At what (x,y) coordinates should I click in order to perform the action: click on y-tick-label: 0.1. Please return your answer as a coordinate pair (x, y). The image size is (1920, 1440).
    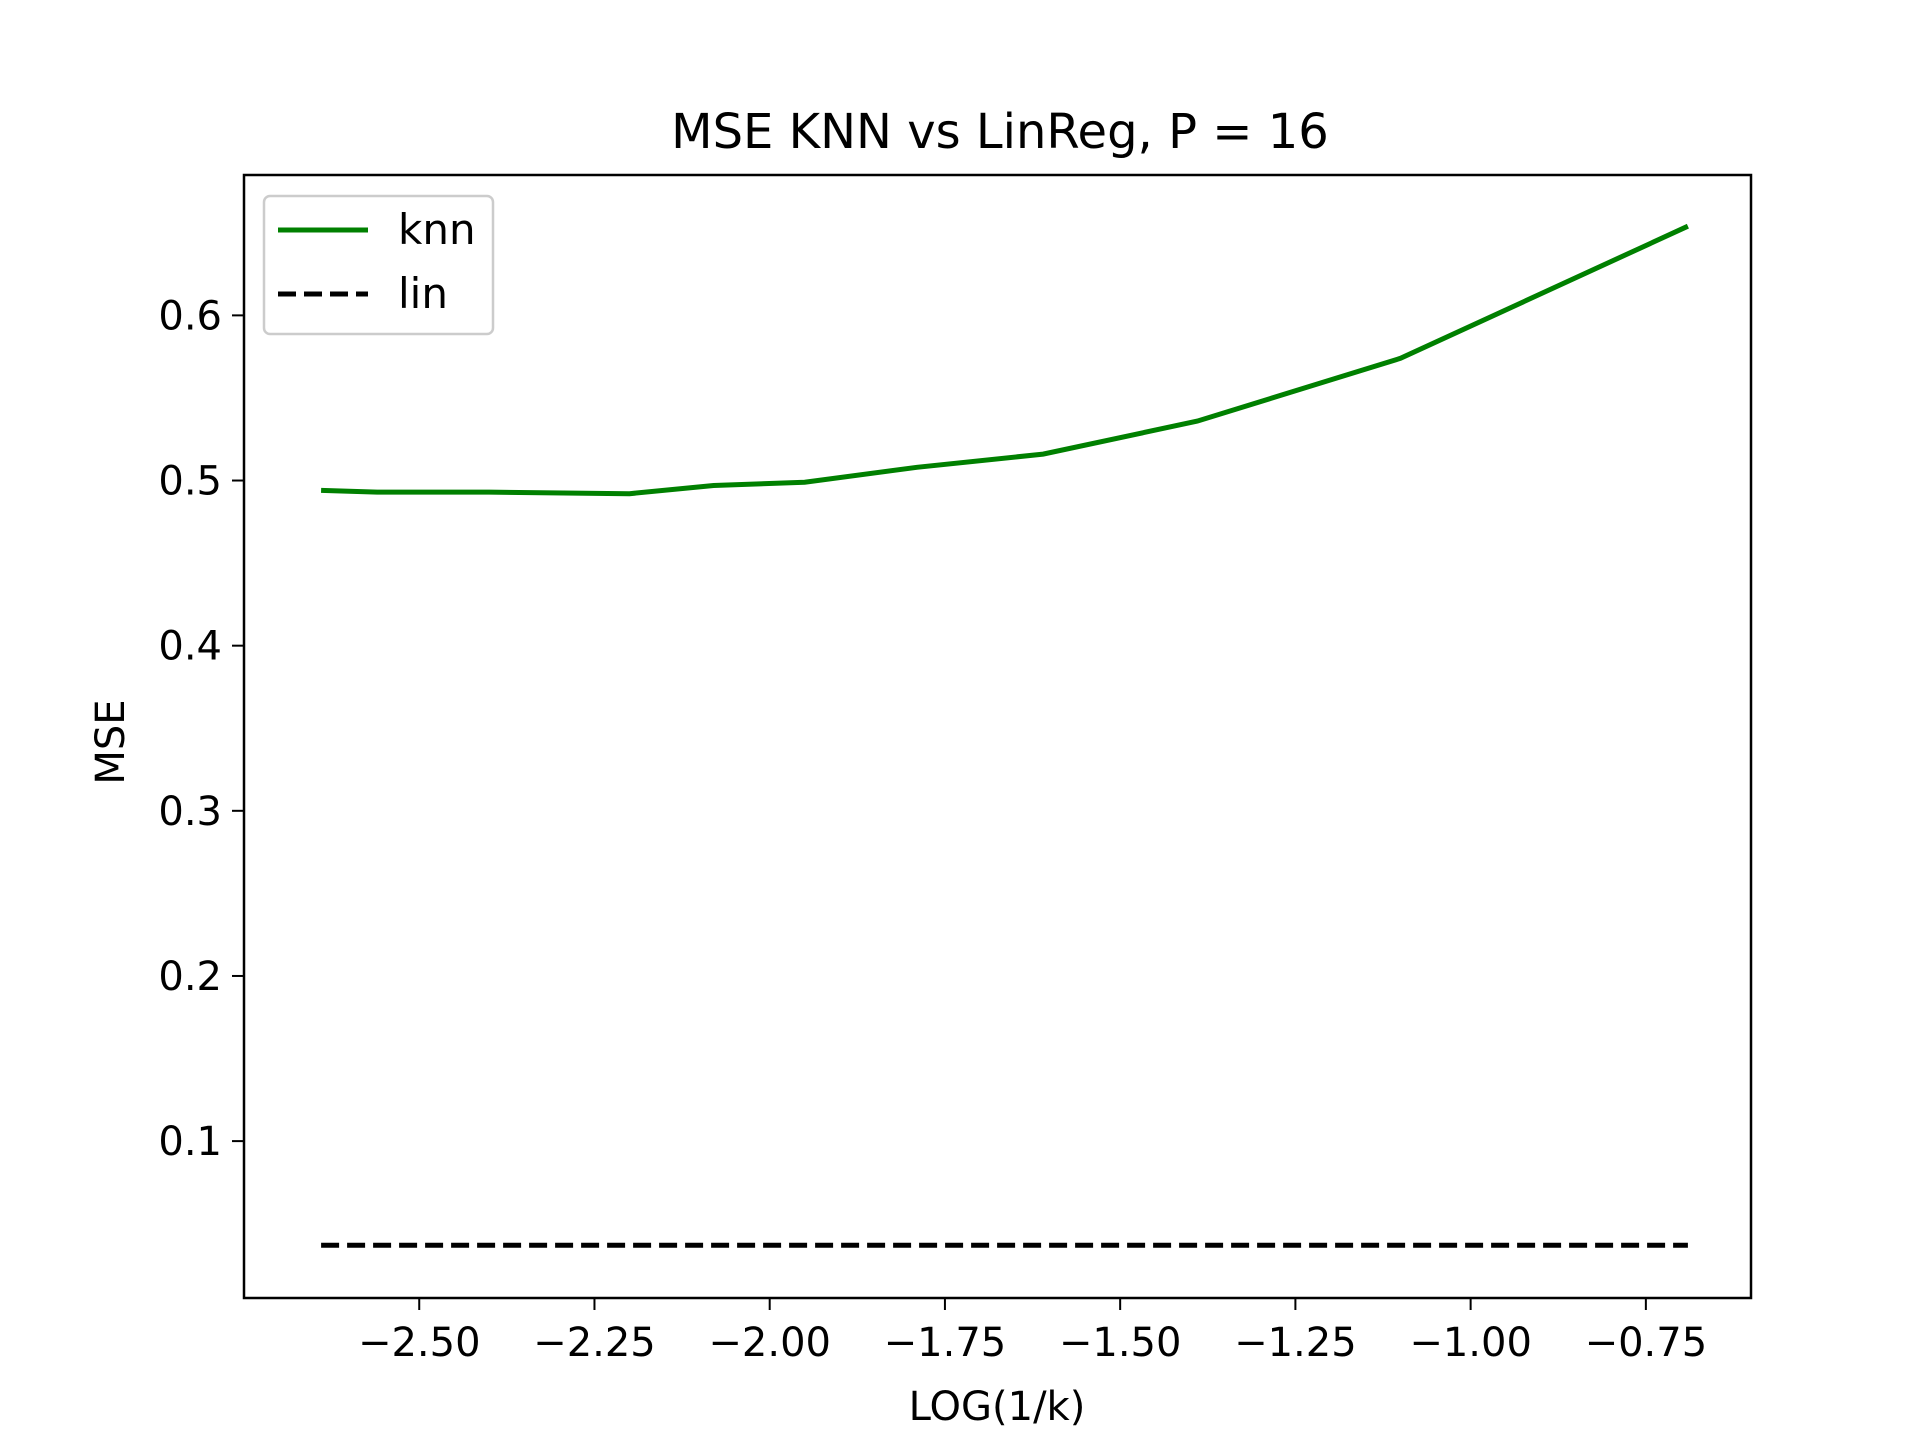
    Looking at the image, I should click on (190, 1142).